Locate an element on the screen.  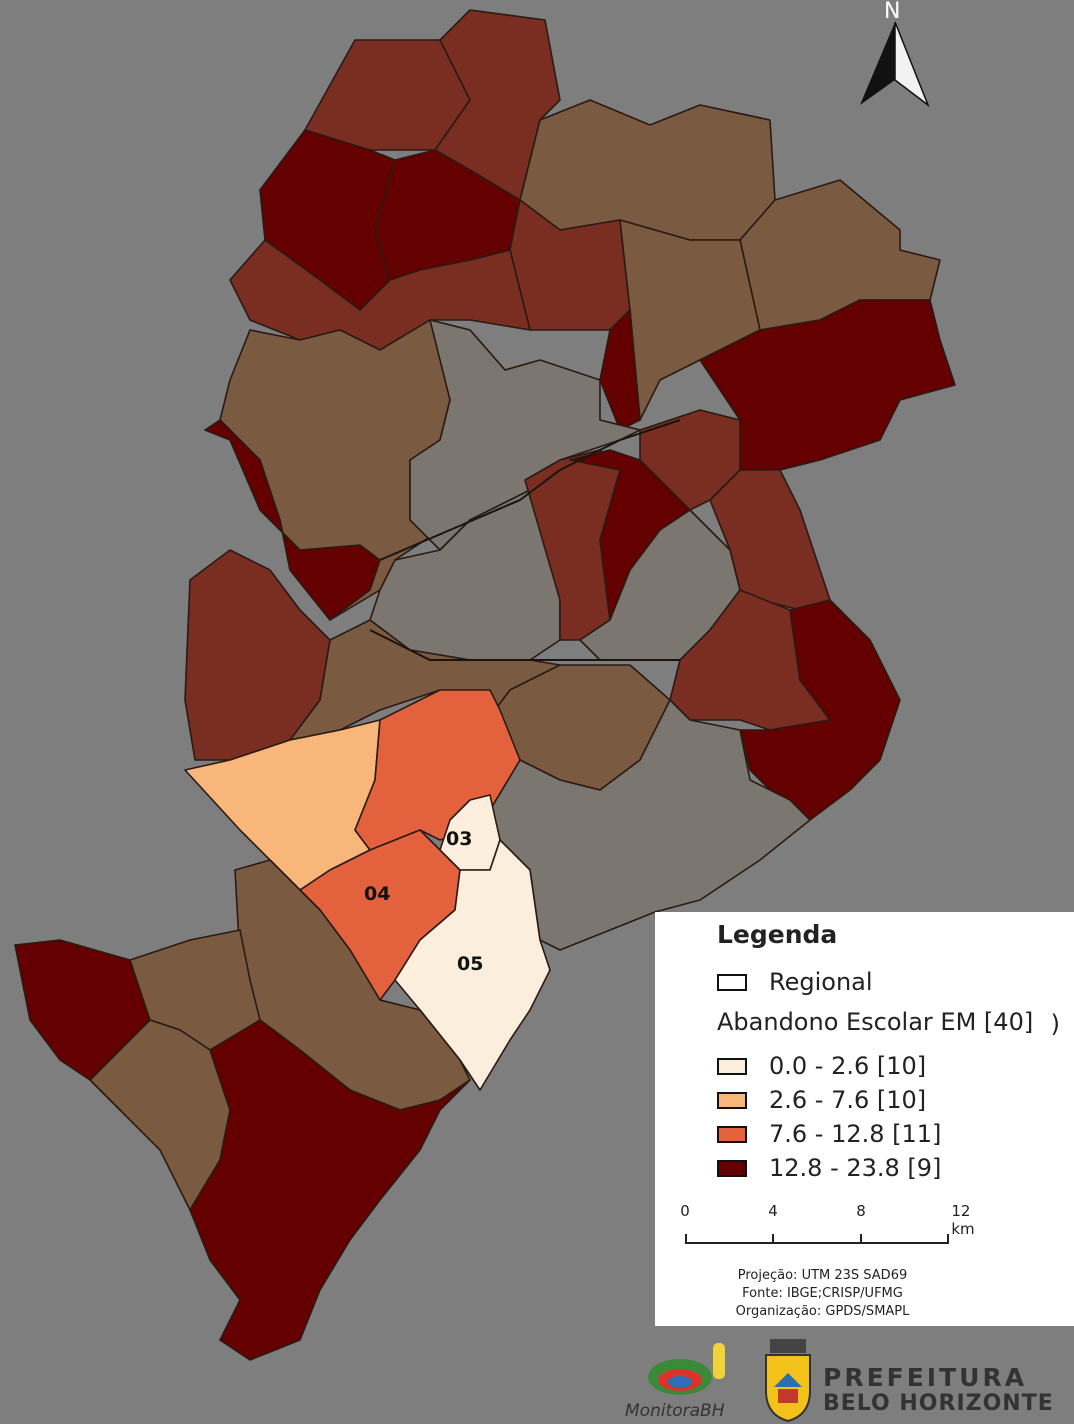
legend-class-row: 2.6 - 7.6 [10] is located at coordinates (821, 1100).